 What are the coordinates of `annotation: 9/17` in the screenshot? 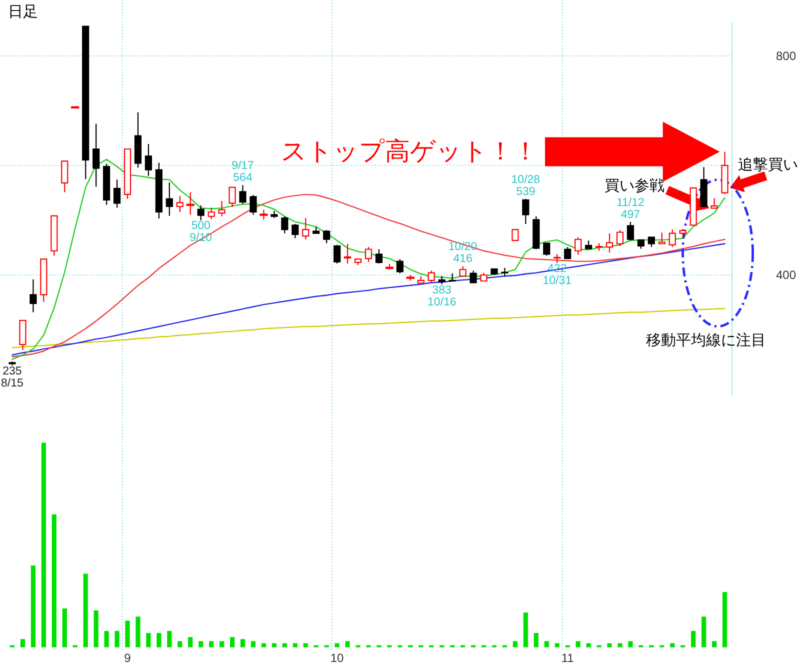 It's located at (243, 166).